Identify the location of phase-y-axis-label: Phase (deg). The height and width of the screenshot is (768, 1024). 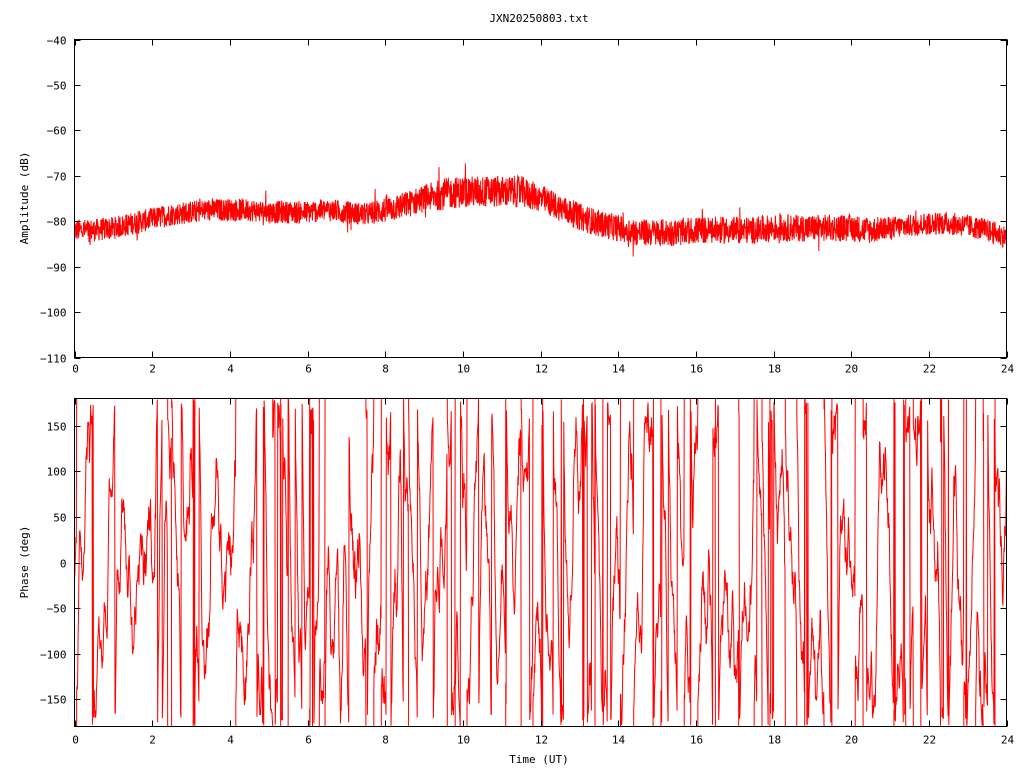
(24, 562).